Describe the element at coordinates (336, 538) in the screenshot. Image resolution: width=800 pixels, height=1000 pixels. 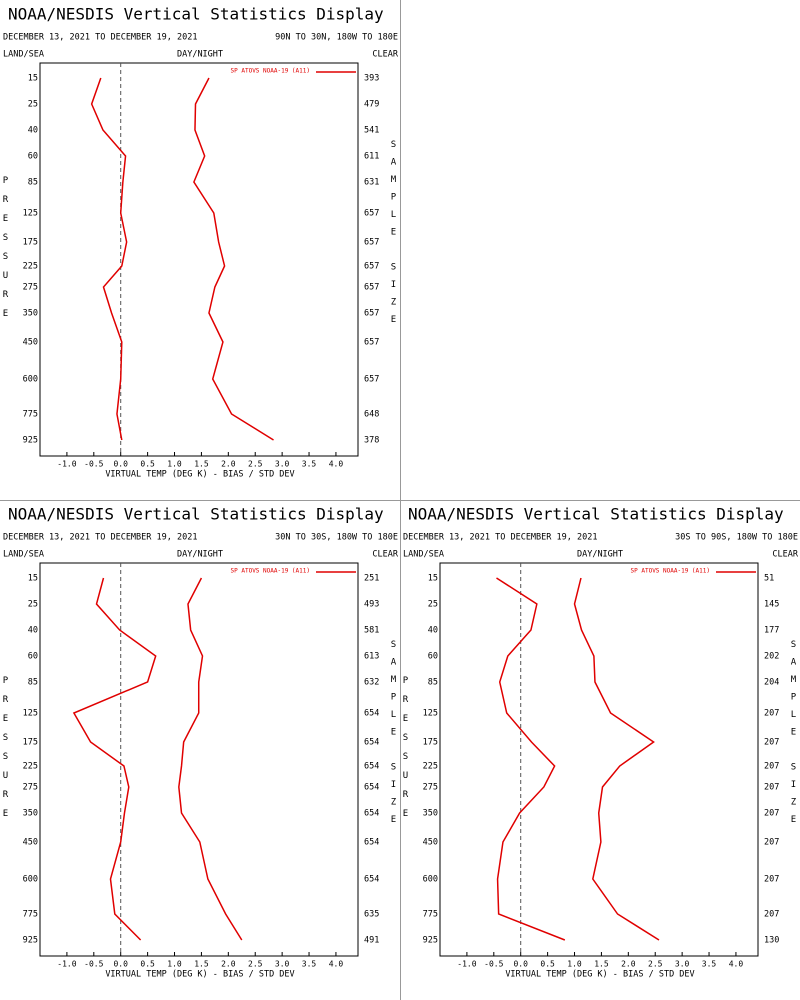
I see `region: 30N TO 30S, 180W TO 180E` at that location.